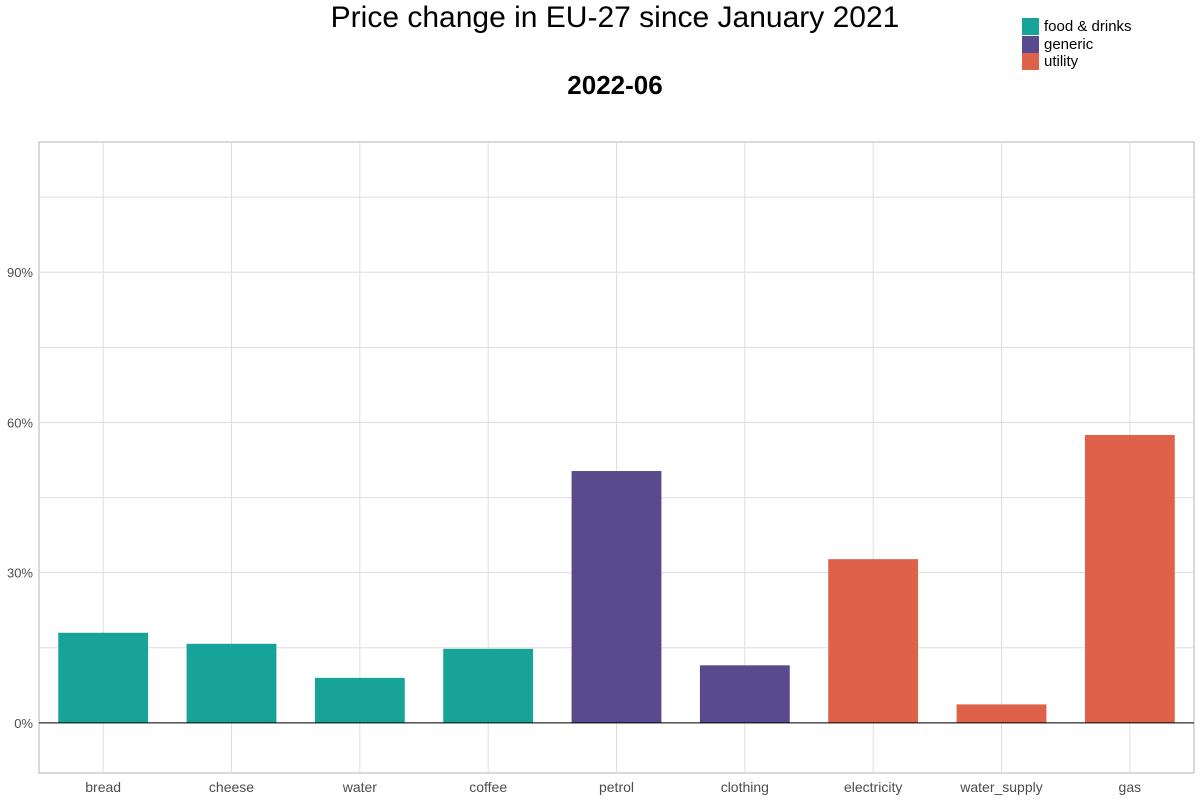 Image resolution: width=1200 pixels, height=800 pixels. Describe the element at coordinates (20, 422) in the screenshot. I see `y-tick-label: 60%` at that location.